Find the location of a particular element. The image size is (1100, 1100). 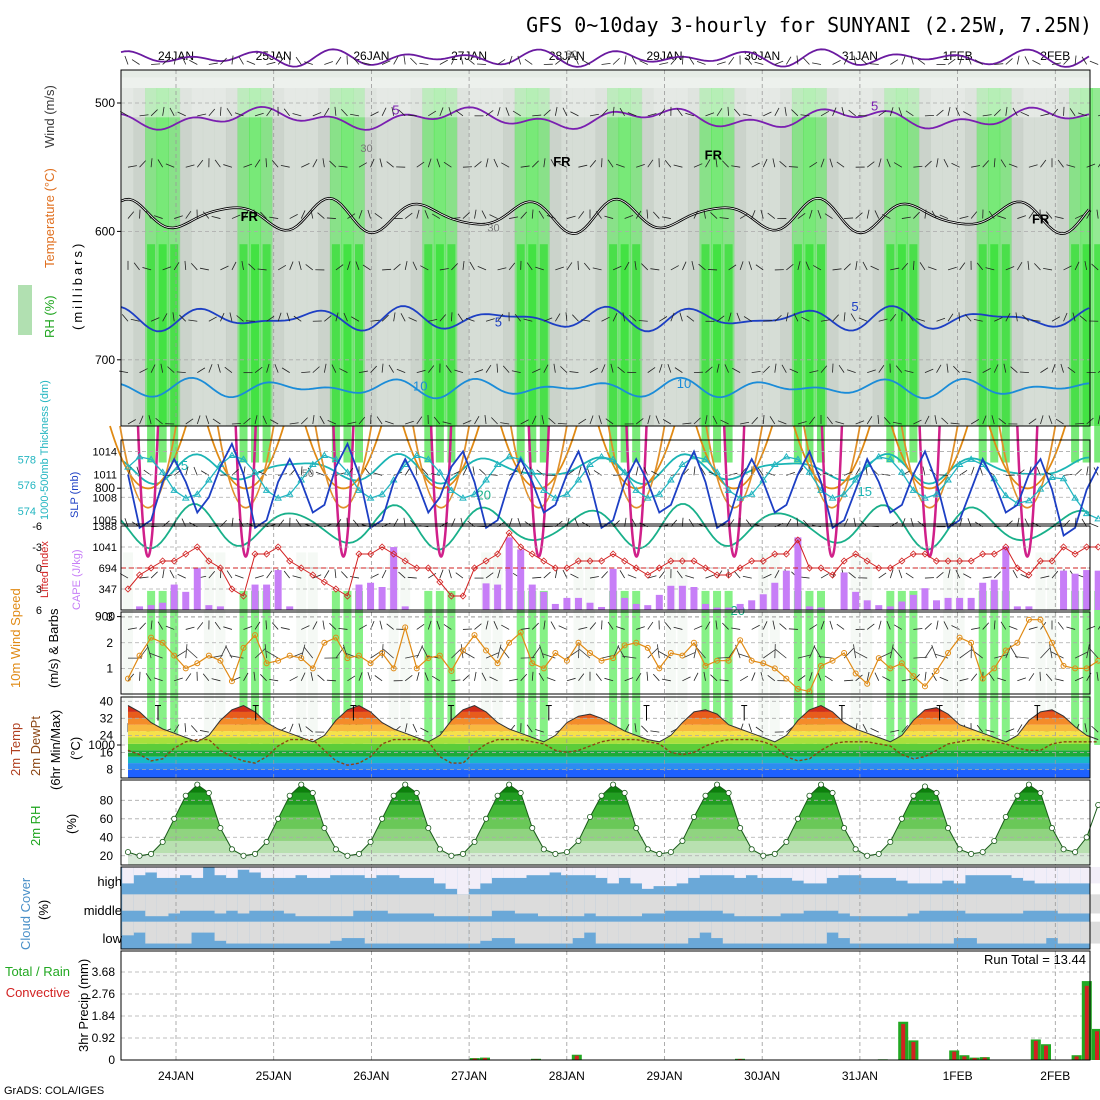

cape-tick-label: 347 is located at coordinates (108, 590).